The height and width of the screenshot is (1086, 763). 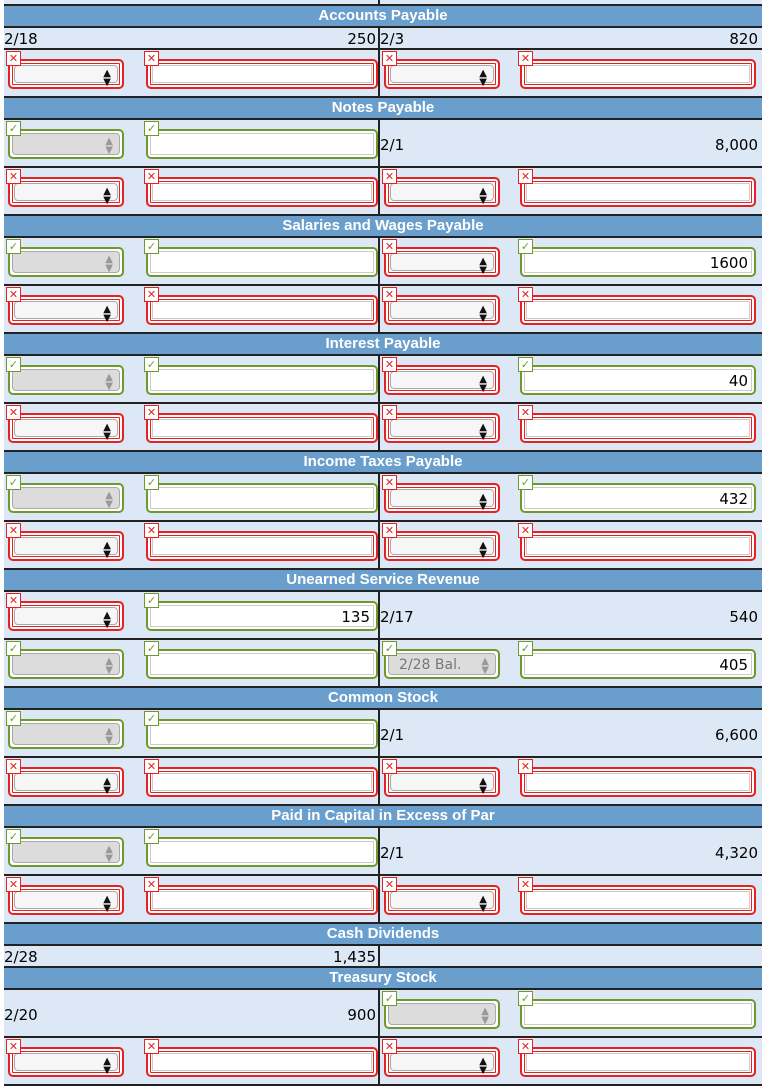 I want to click on select-box: 2/28 Bal. ▲ ▼, so click(x=442, y=664).